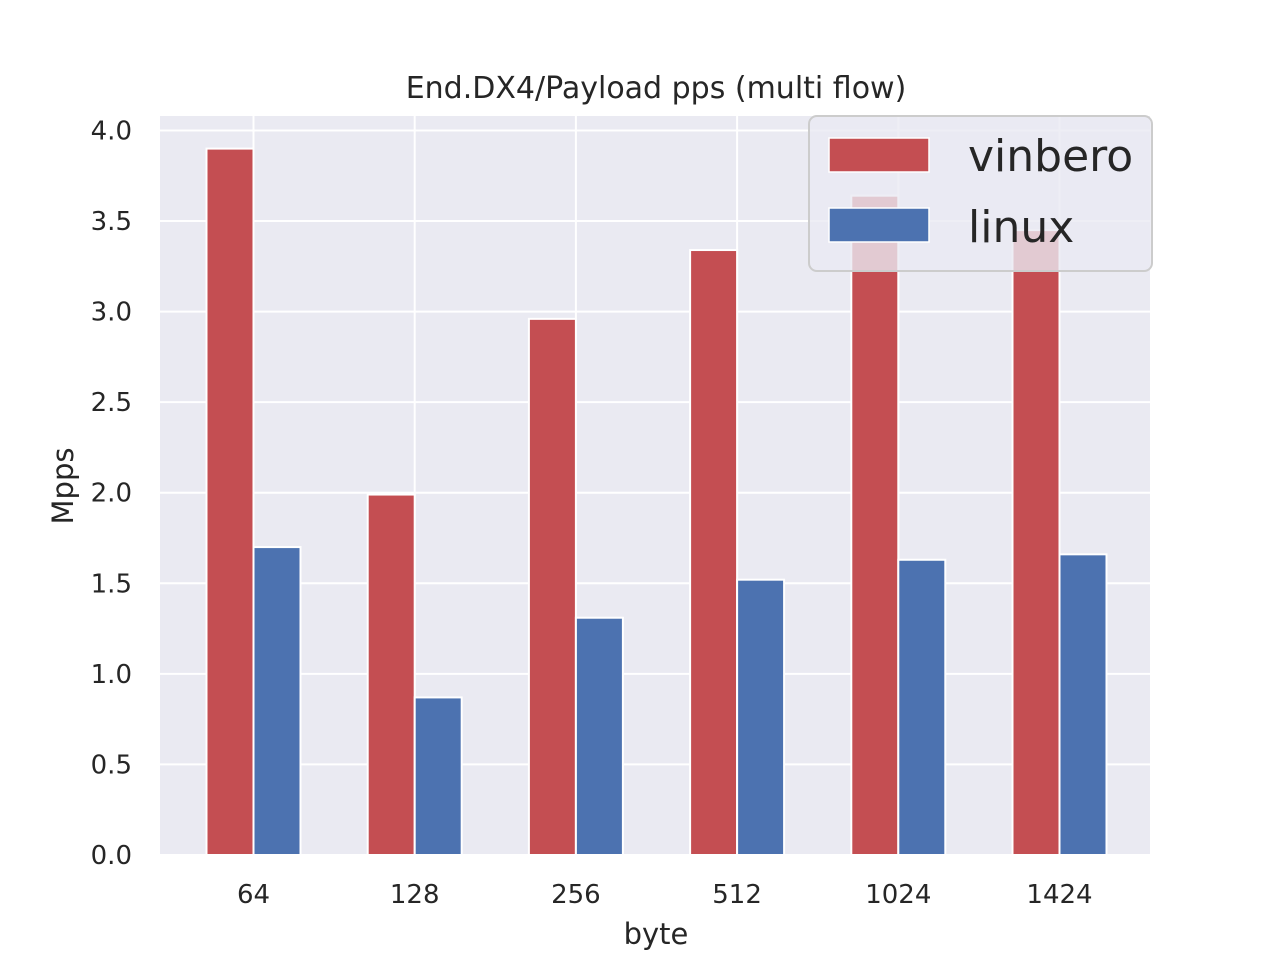  Describe the element at coordinates (898, 895) in the screenshot. I see `x-tick-label: 1024` at that location.